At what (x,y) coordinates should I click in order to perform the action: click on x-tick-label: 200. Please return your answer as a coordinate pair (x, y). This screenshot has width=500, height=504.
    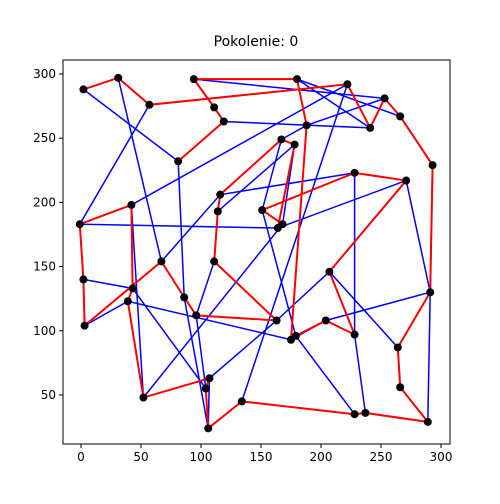
    Looking at the image, I should click on (321, 457).